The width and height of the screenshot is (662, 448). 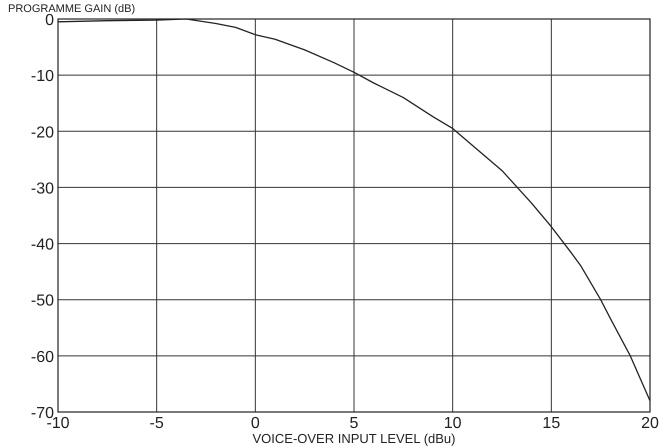 What do you see at coordinates (42, 133) in the screenshot?
I see `y-tick-label: -20` at bounding box center [42, 133].